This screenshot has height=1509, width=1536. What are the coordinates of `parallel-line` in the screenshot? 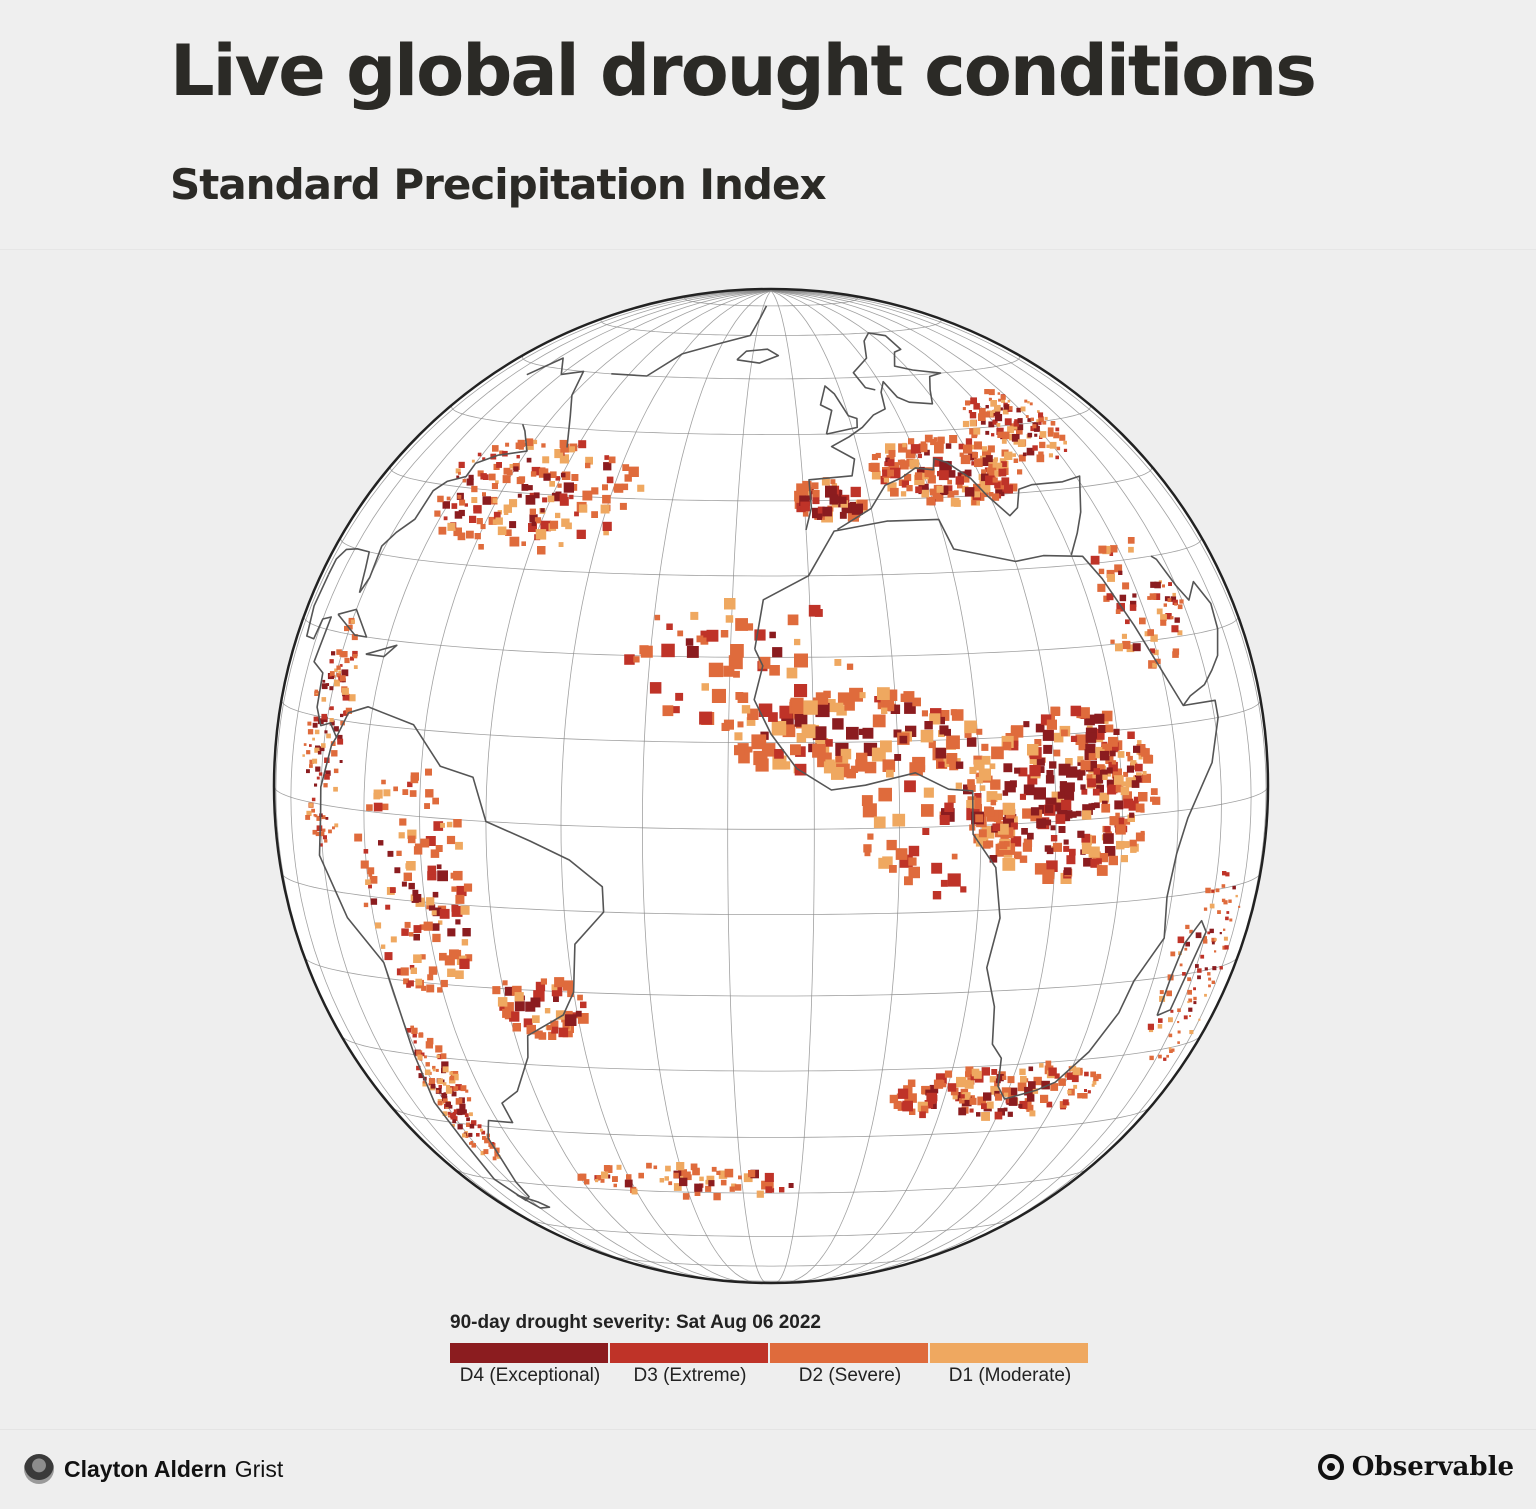 It's located at (771, 808).